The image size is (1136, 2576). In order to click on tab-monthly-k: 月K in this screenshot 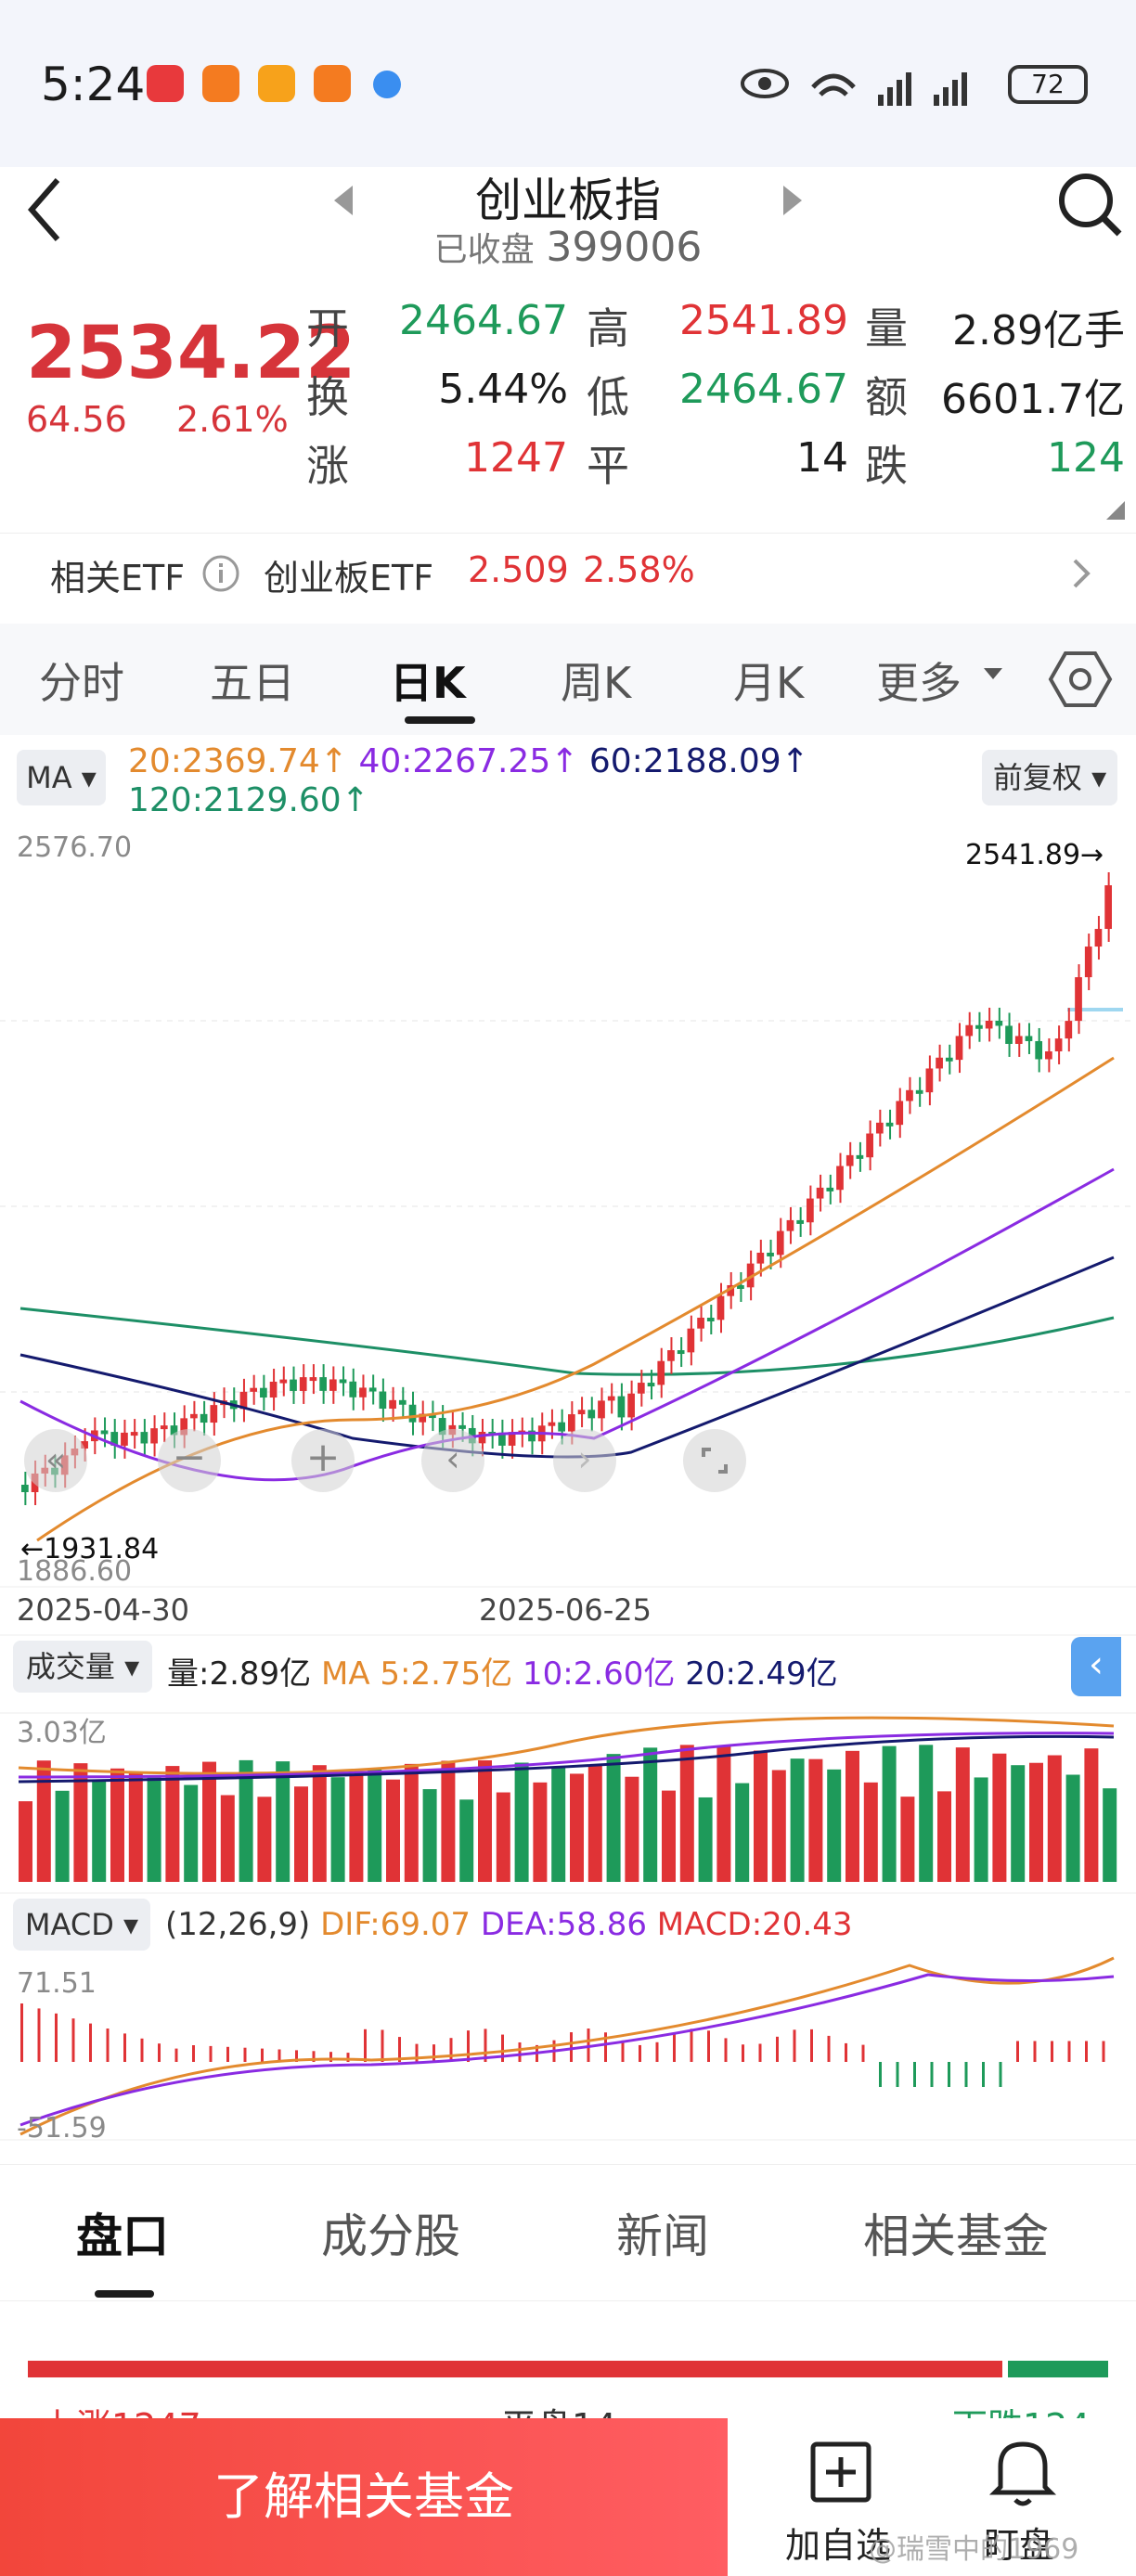, I will do `click(769, 683)`.